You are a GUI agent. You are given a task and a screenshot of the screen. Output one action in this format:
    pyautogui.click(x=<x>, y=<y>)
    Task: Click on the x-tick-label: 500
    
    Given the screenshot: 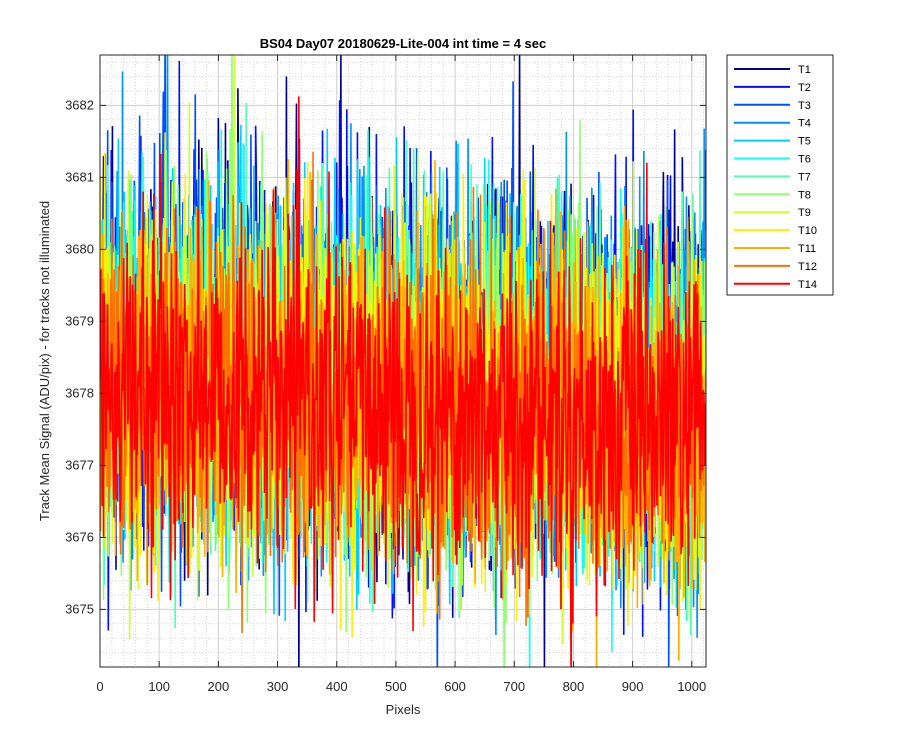 What is the action you would take?
    pyautogui.click(x=396, y=686)
    